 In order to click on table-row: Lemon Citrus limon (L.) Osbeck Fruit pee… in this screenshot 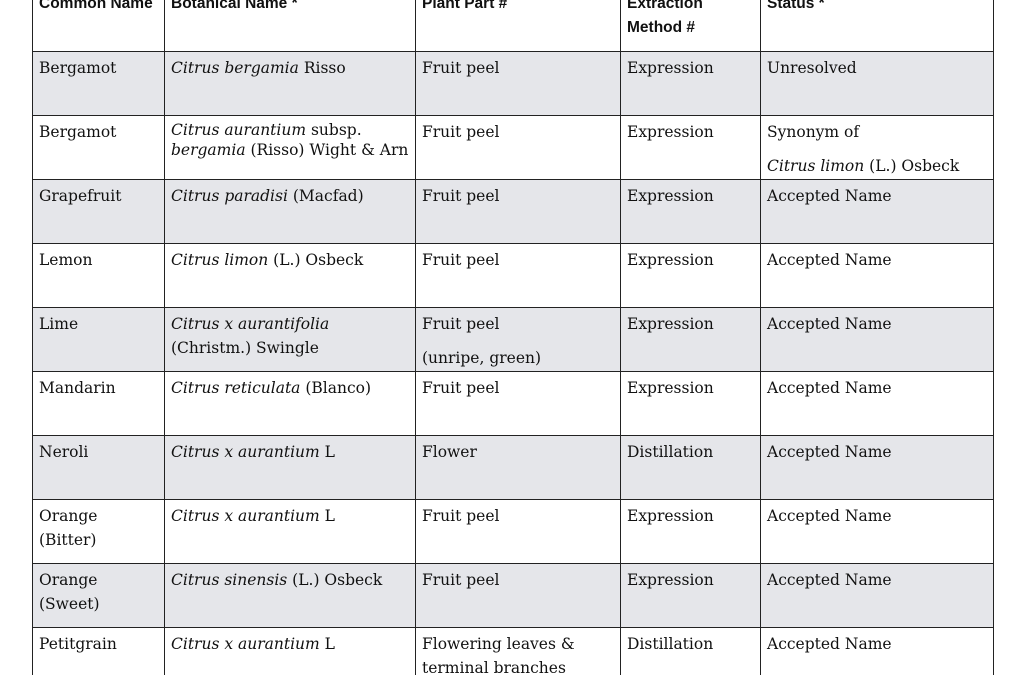, I will do `click(513, 275)`.